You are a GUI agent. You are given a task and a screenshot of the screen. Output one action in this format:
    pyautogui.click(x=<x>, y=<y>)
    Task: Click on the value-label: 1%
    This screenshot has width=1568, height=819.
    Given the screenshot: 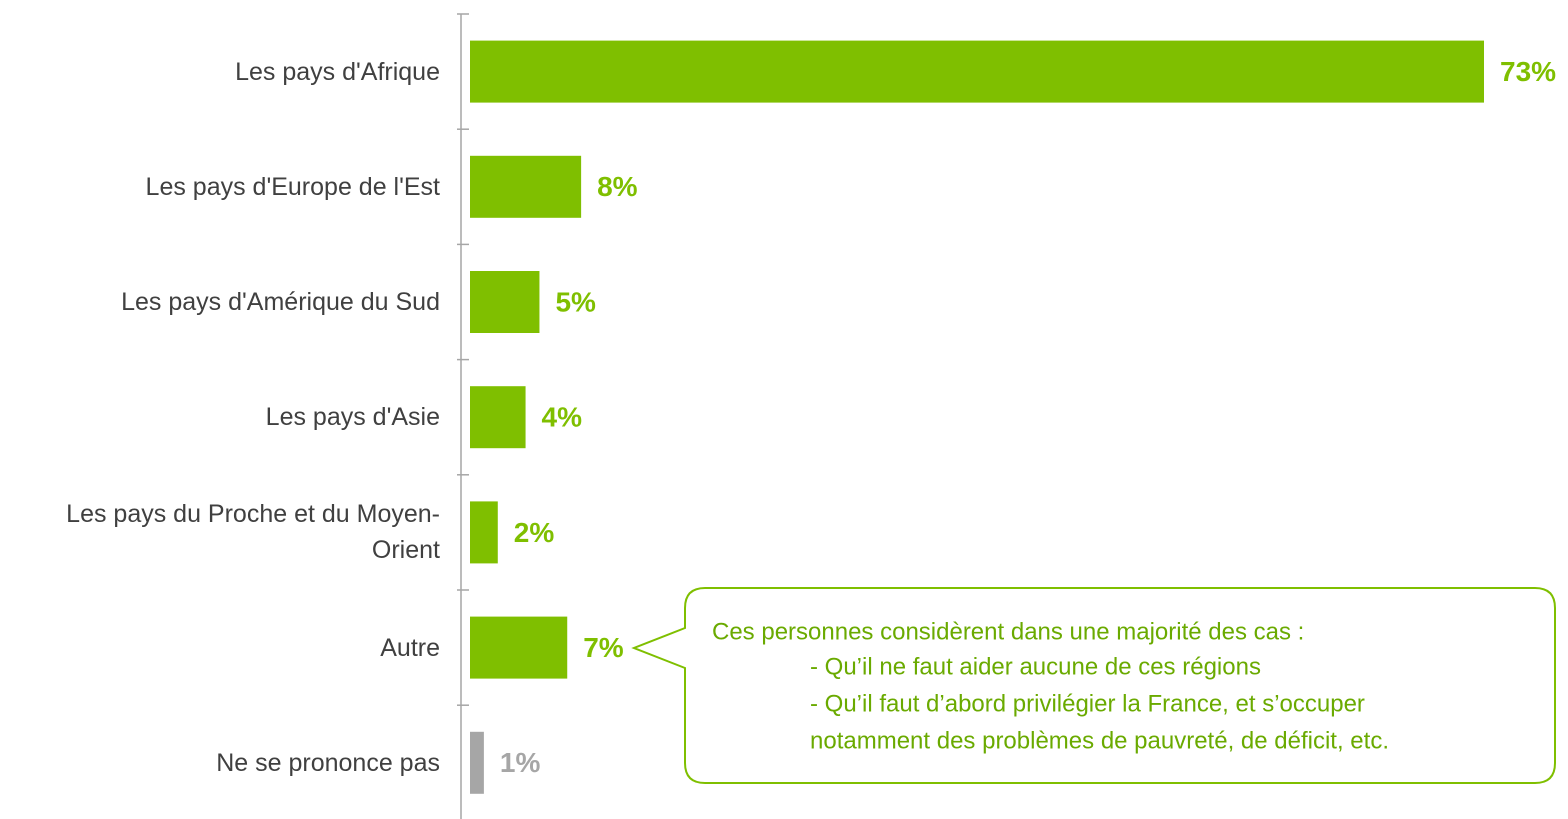 What is the action you would take?
    pyautogui.click(x=520, y=762)
    